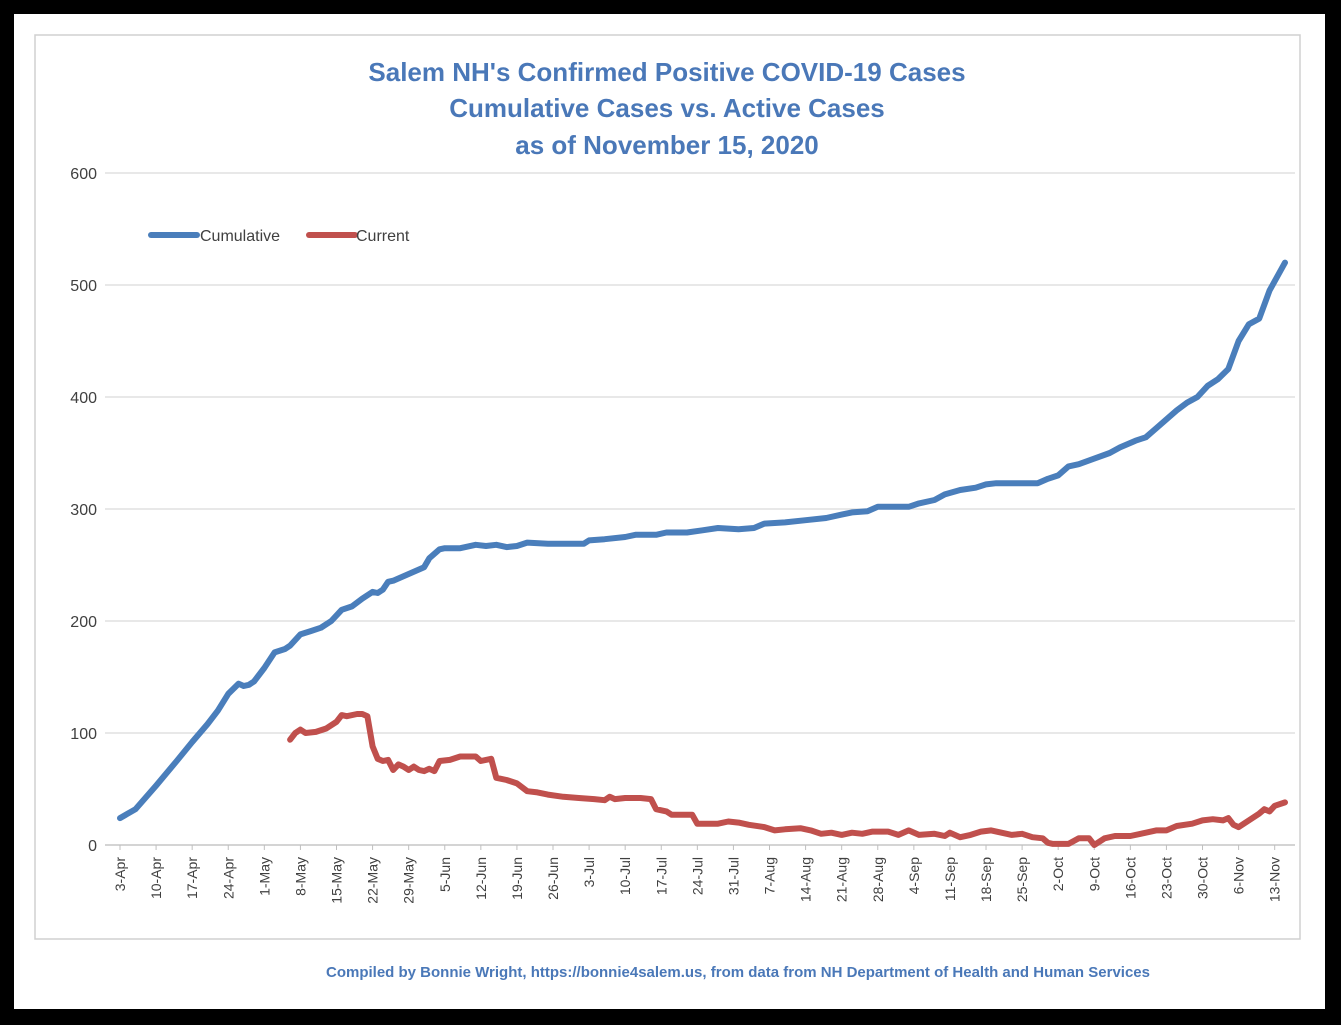 Image resolution: width=1341 pixels, height=1025 pixels. I want to click on x-tick-label: 9-Oct, so click(1094, 874).